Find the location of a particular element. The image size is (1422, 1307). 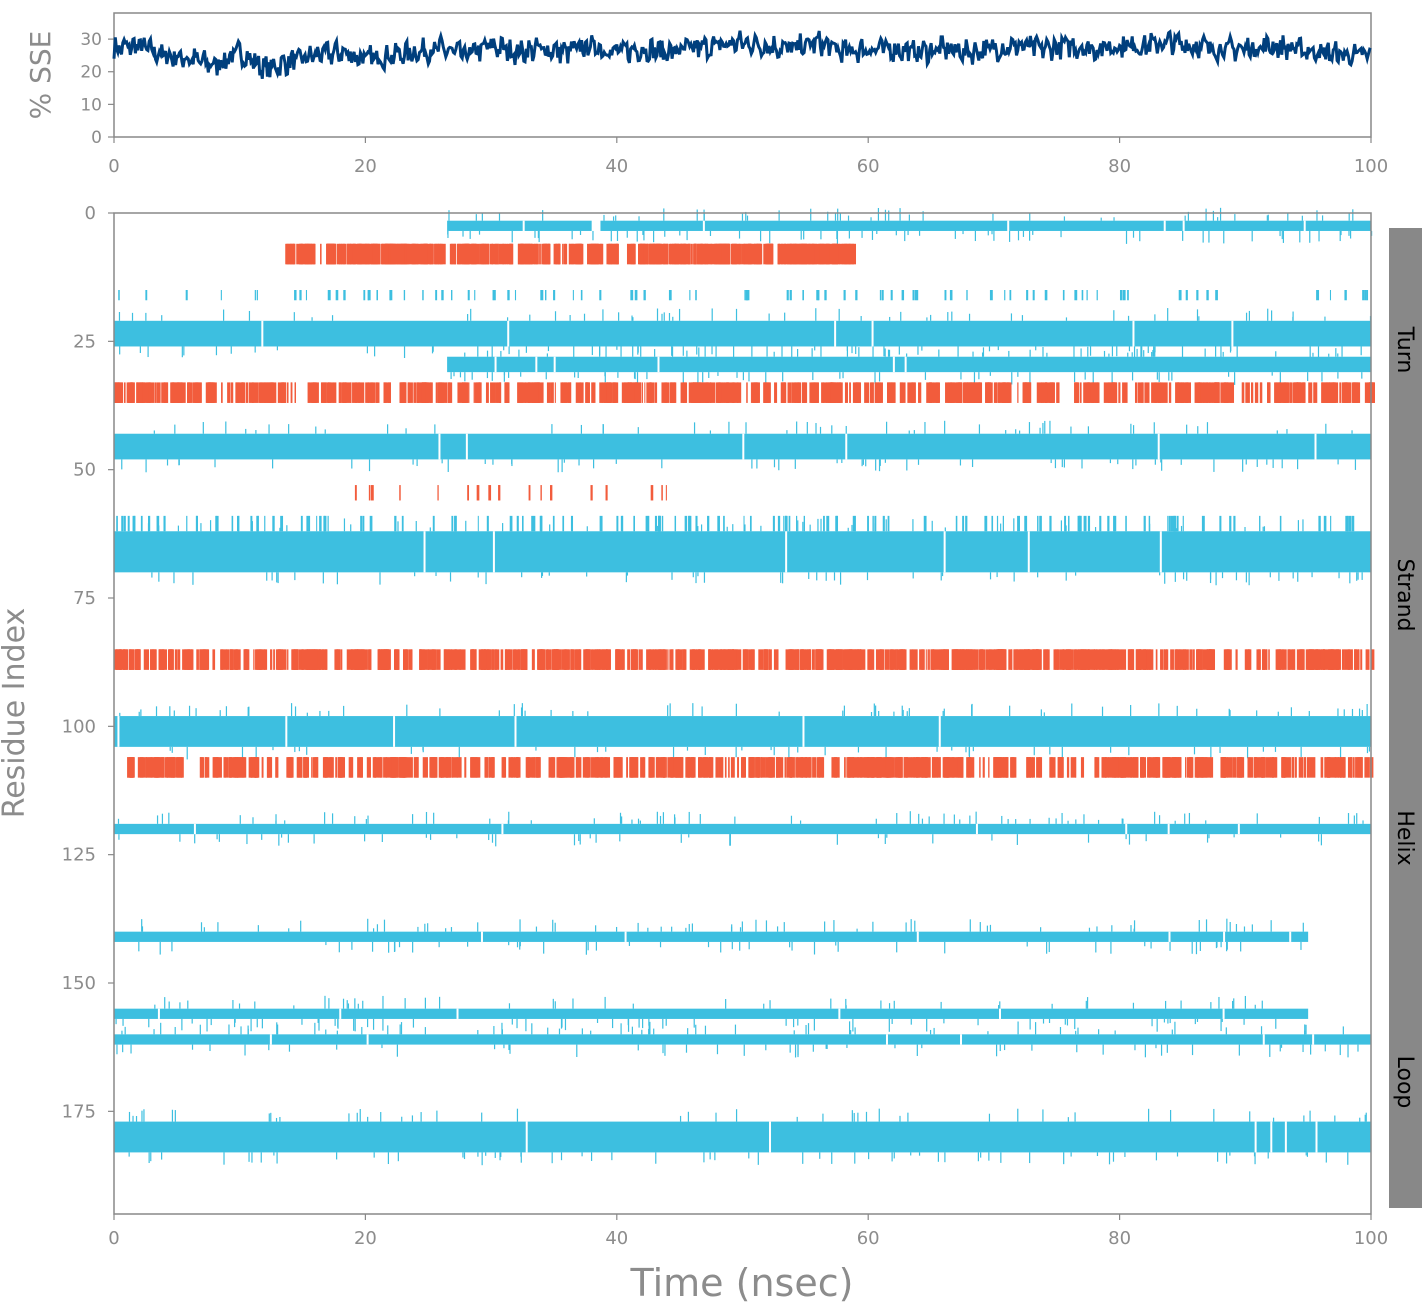

sse-x-tick-label: 100 is located at coordinates (1371, 166).